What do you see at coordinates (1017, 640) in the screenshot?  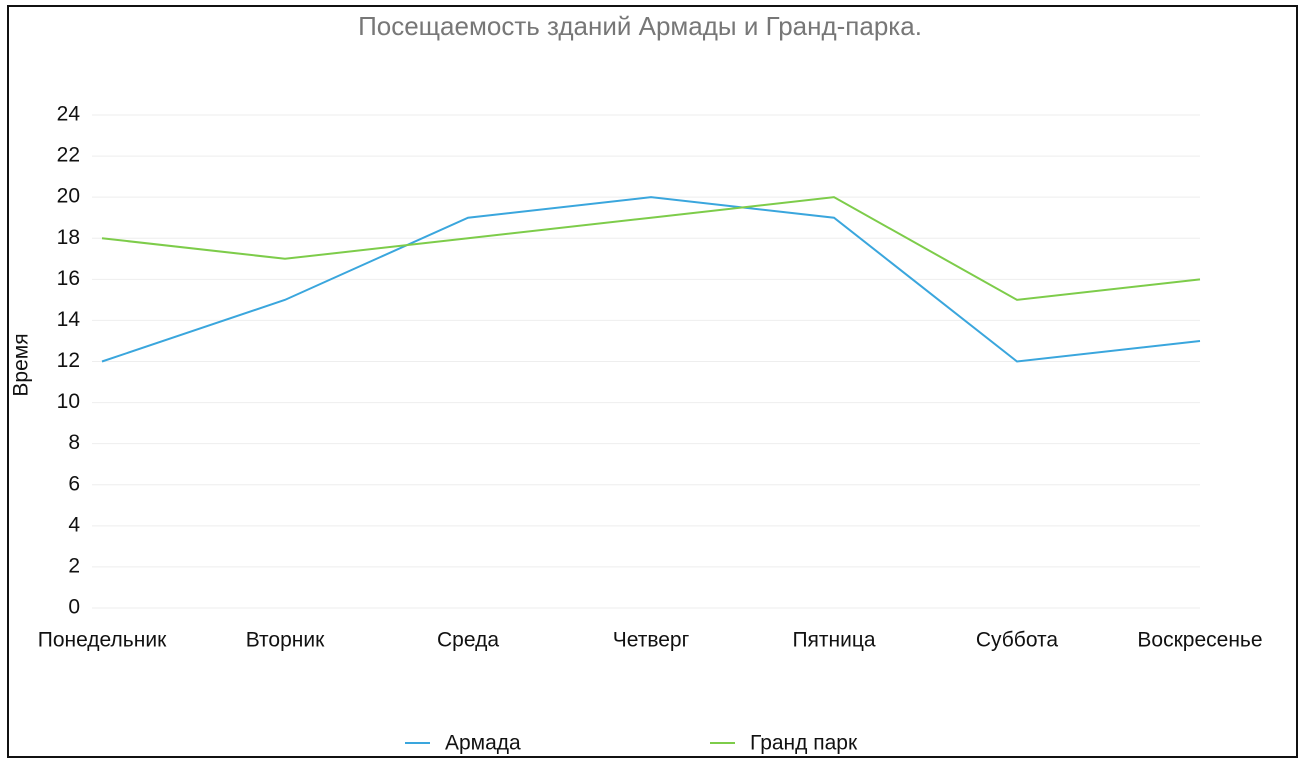 I see `x-tick-label: Суббота` at bounding box center [1017, 640].